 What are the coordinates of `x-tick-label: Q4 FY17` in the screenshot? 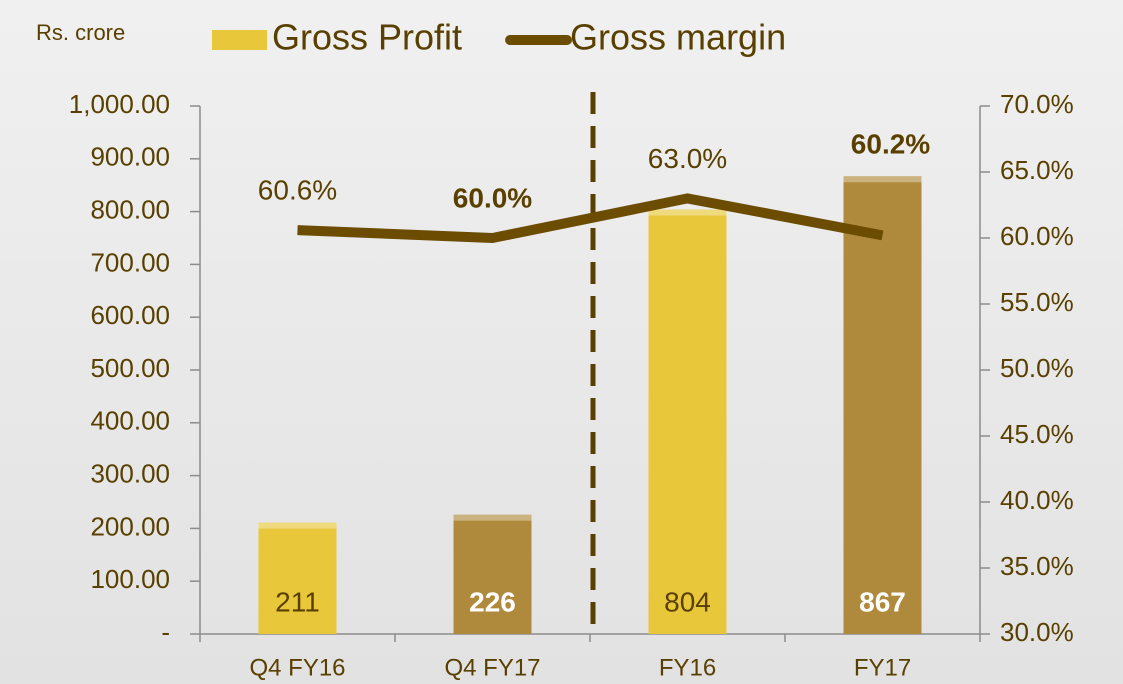 It's located at (492, 667).